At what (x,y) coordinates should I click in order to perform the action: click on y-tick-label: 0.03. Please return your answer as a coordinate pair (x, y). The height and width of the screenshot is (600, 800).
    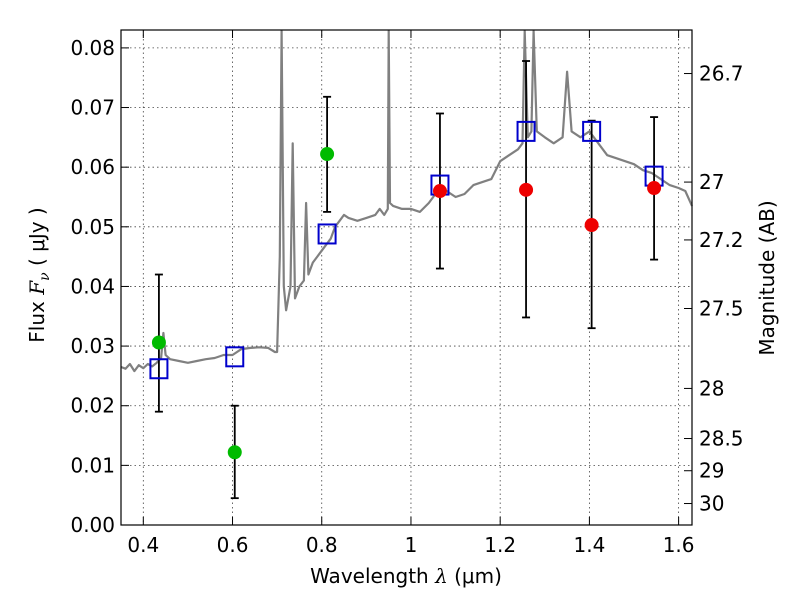
    Looking at the image, I should click on (92, 346).